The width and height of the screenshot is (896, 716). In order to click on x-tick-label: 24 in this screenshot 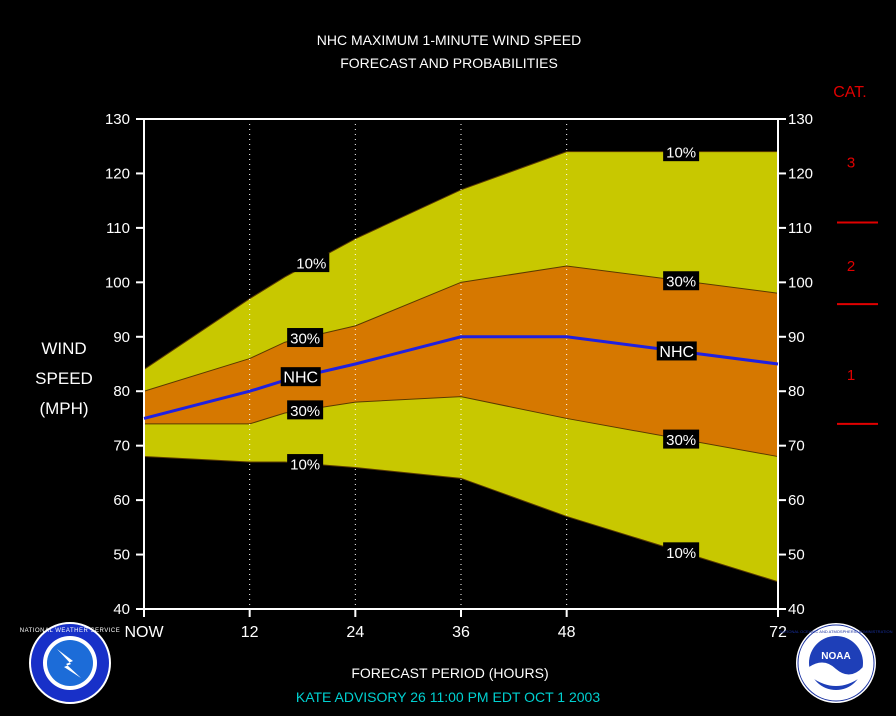, I will do `click(355, 632)`.